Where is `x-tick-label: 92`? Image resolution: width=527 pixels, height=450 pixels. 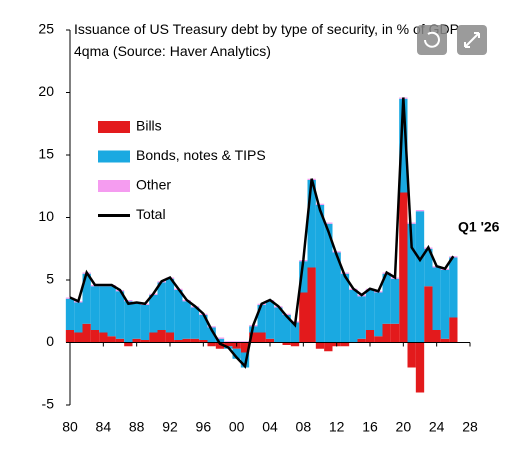
x-tick-label: 92 is located at coordinates (170, 427).